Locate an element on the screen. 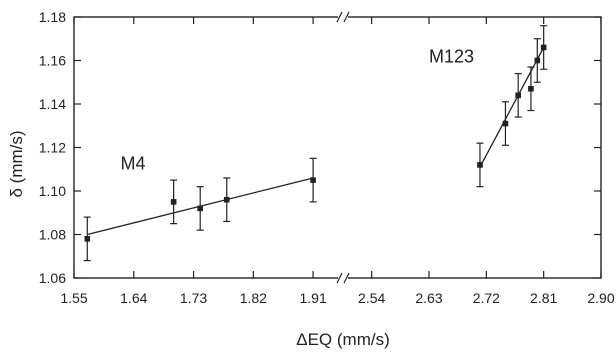  y-tick-label: 1.18 is located at coordinates (52, 17).